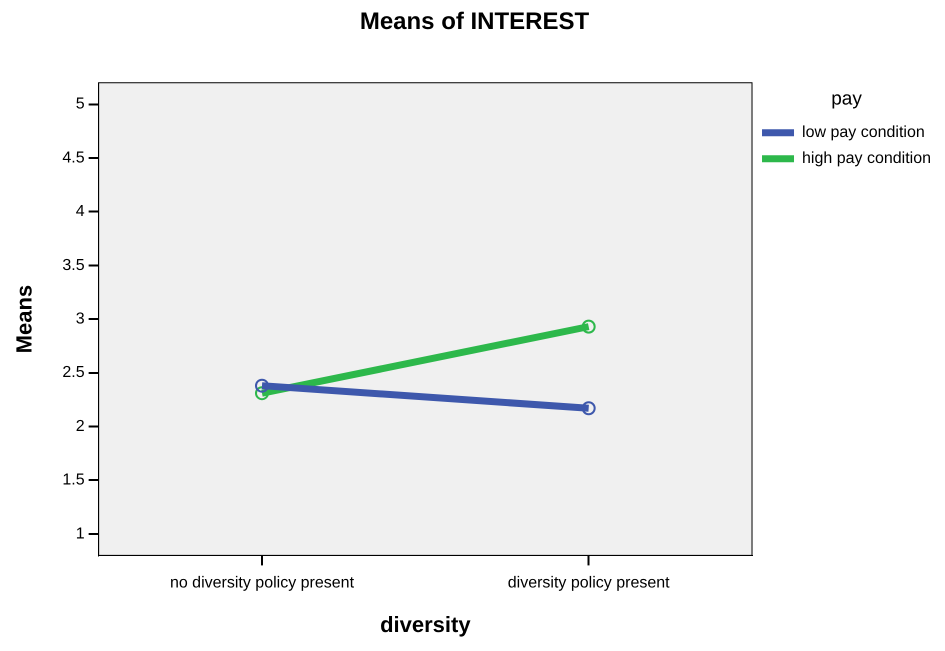 The width and height of the screenshot is (945, 651). Describe the element at coordinates (73, 480) in the screenshot. I see `y-tick-label: 1.5` at that location.